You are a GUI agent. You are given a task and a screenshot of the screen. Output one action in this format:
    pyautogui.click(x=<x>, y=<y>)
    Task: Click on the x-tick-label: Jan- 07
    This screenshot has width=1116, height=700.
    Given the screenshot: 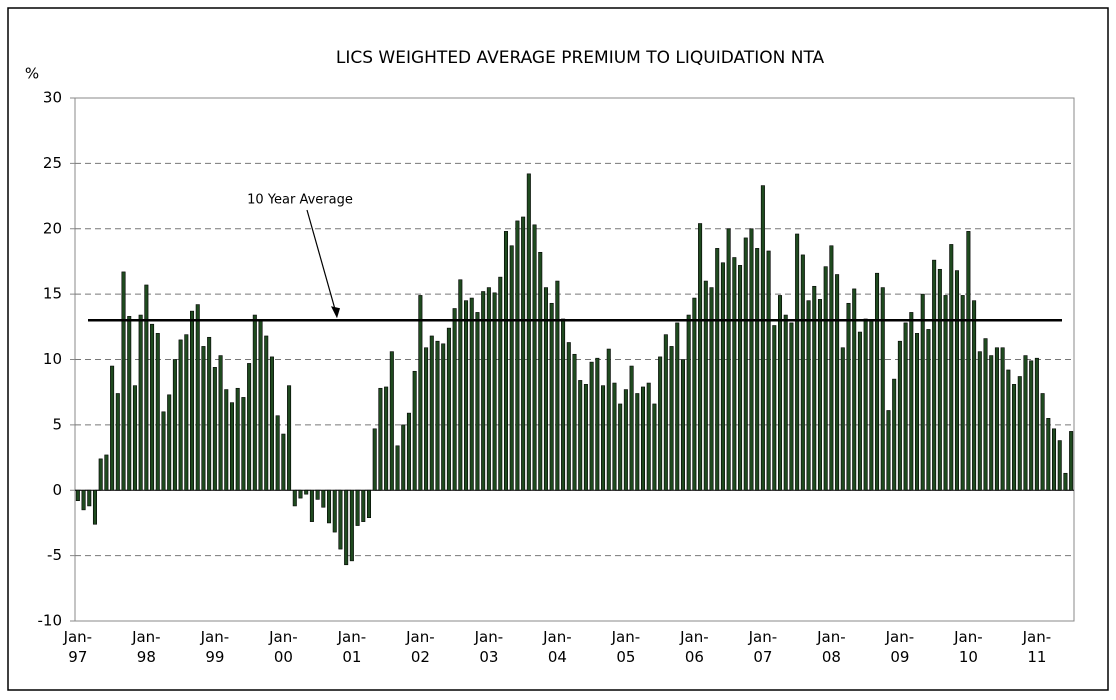 What is the action you would take?
    pyautogui.click(x=763, y=647)
    